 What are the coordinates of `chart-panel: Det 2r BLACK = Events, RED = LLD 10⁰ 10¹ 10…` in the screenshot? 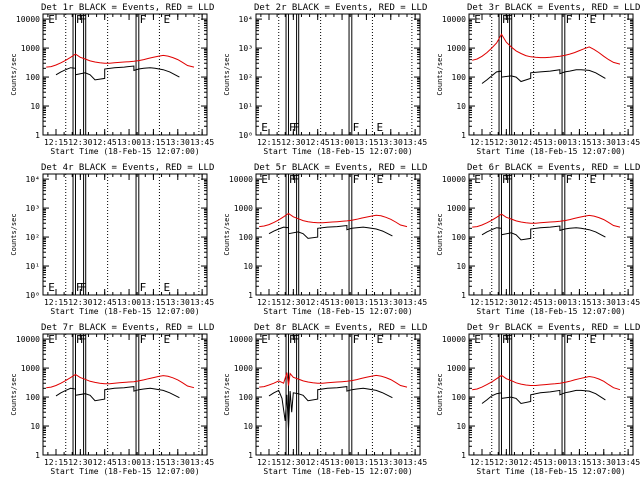 It's located at (325, 79).